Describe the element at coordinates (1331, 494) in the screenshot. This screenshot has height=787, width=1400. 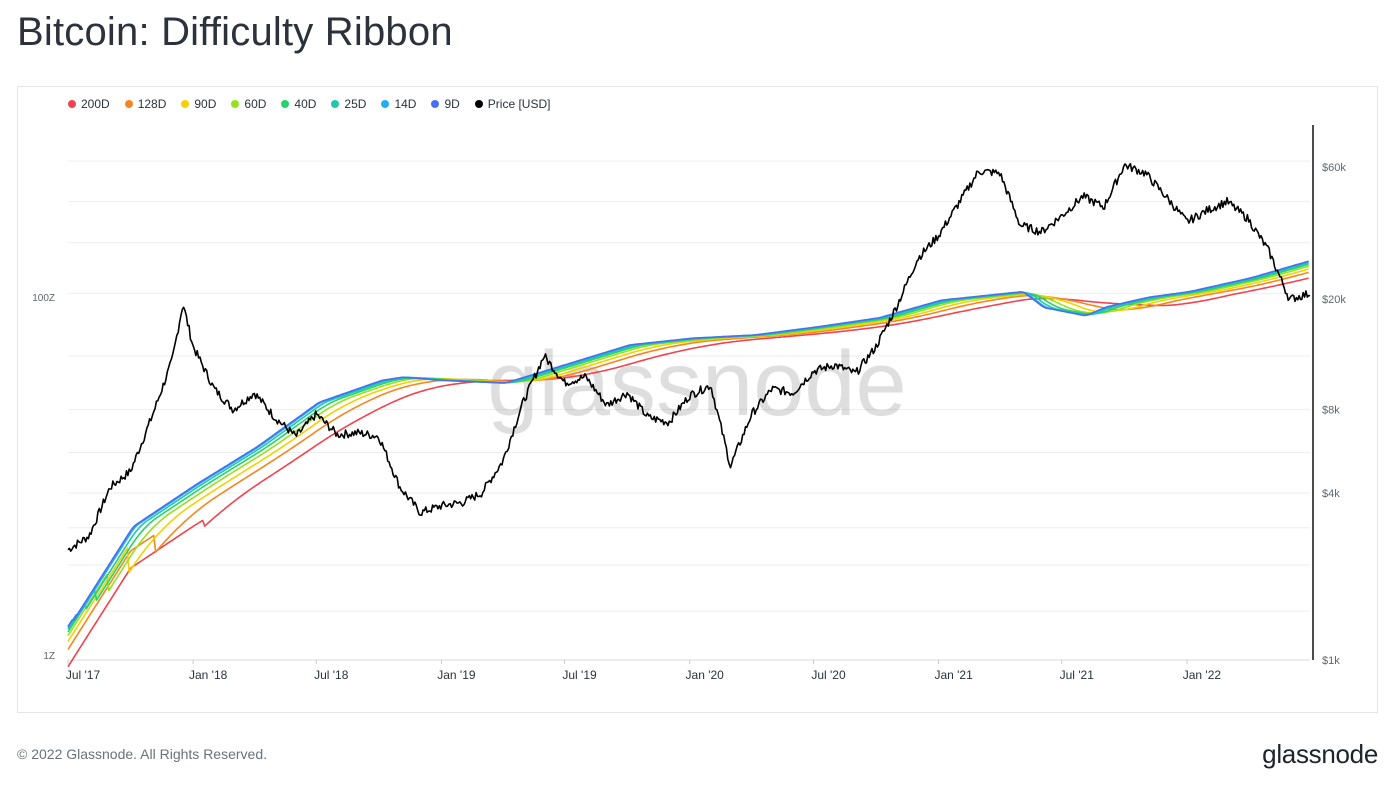
I see `y-right-tick-label: $4k` at that location.